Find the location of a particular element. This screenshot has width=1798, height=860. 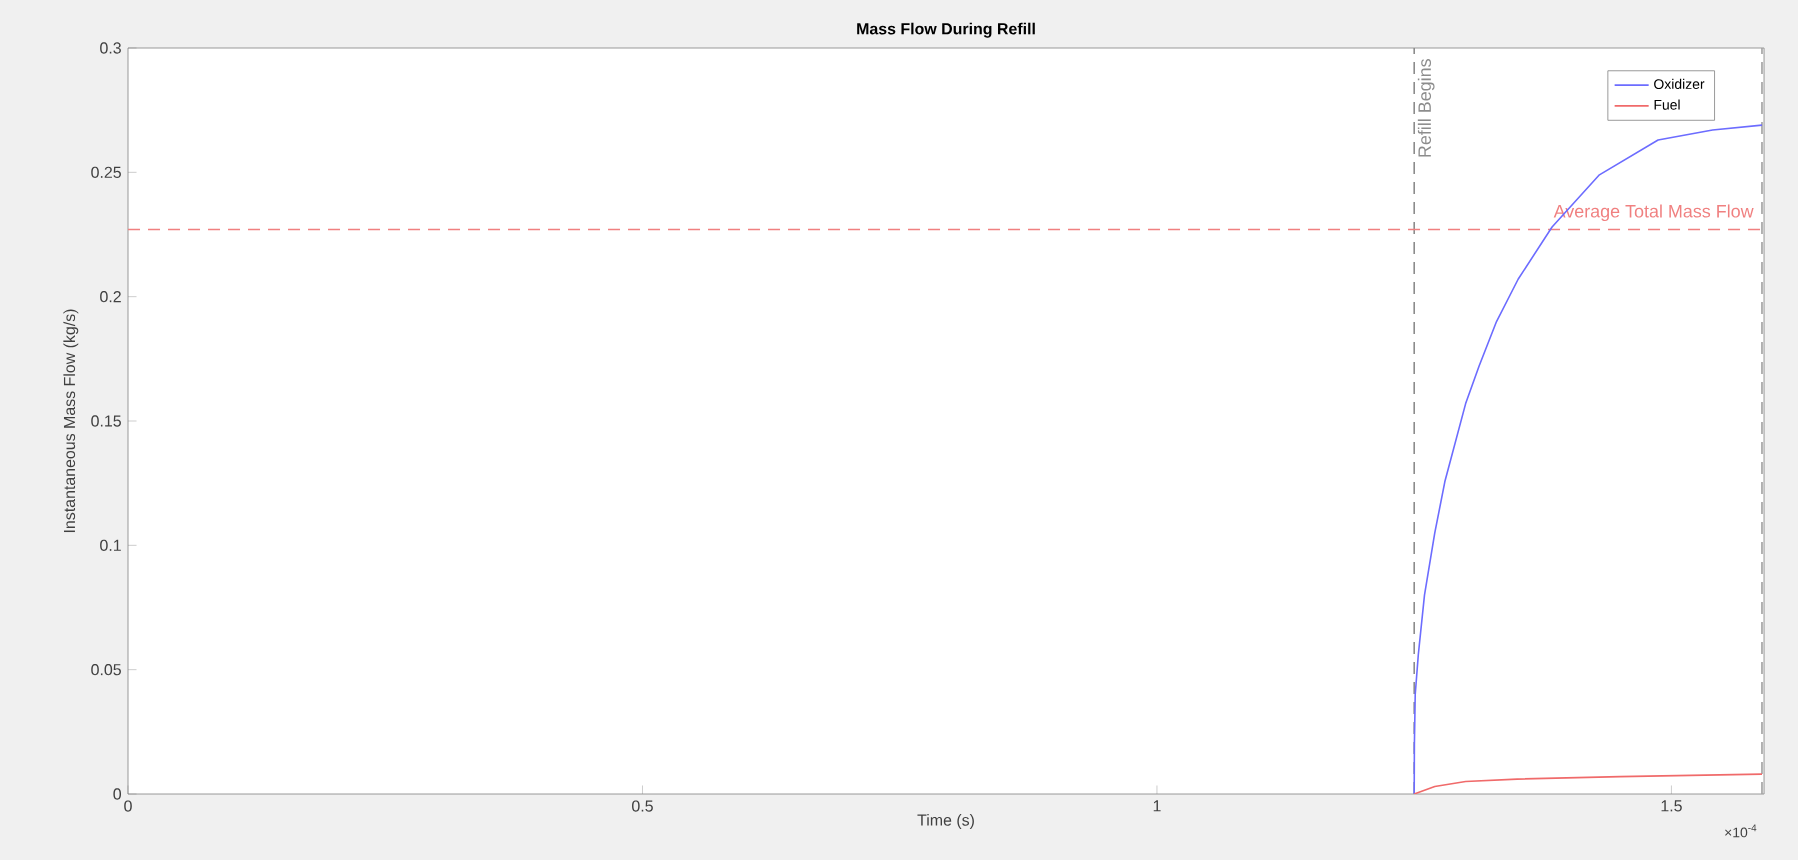

line-series is located at coordinates (1588, 783).